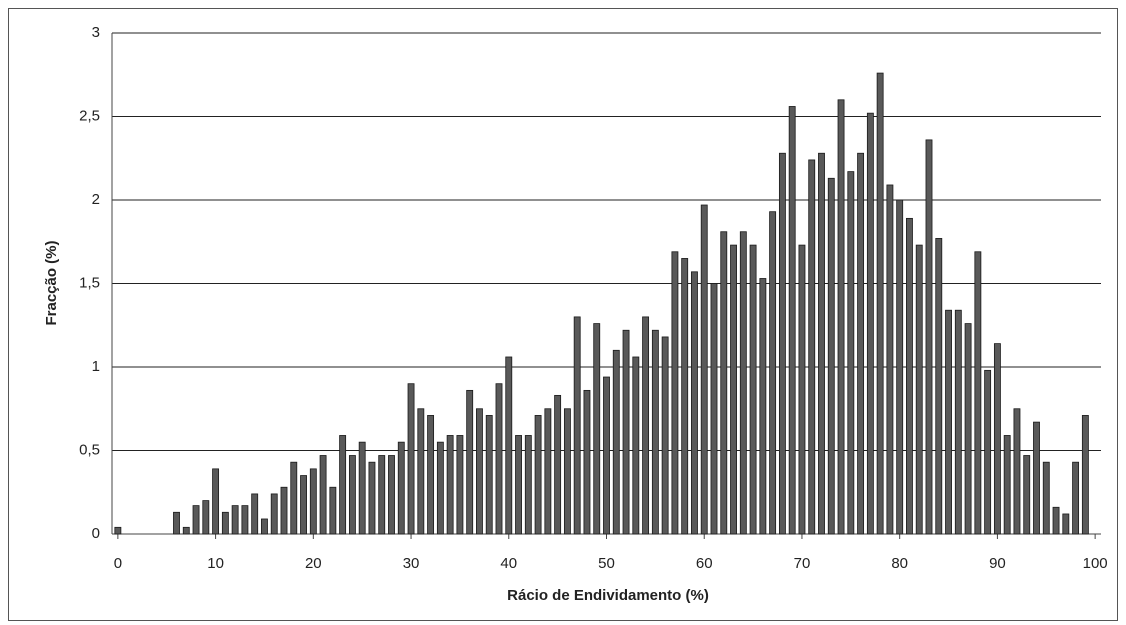 The image size is (1126, 625). What do you see at coordinates (411, 563) in the screenshot?
I see `x-tick-label: 30` at bounding box center [411, 563].